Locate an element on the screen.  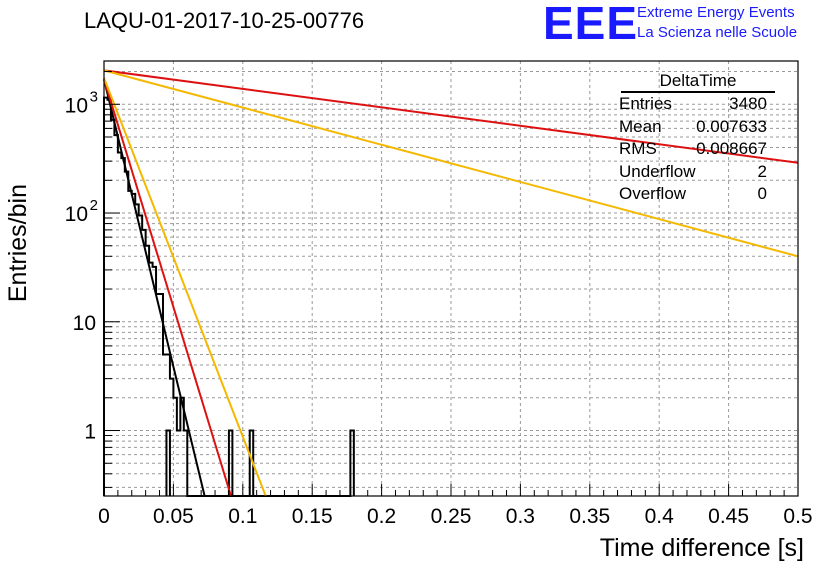
y-tick-label: 1 is located at coordinates (90, 432).